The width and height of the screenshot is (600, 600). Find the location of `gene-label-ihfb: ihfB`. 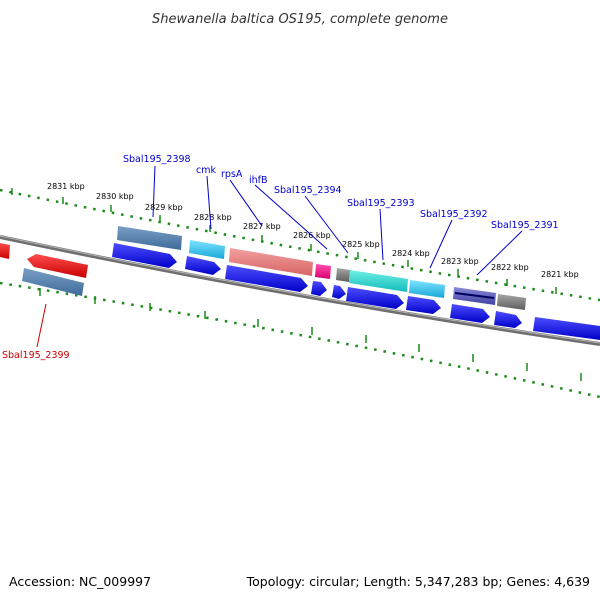

gene-label-ihfb: ihfB is located at coordinates (258, 180).